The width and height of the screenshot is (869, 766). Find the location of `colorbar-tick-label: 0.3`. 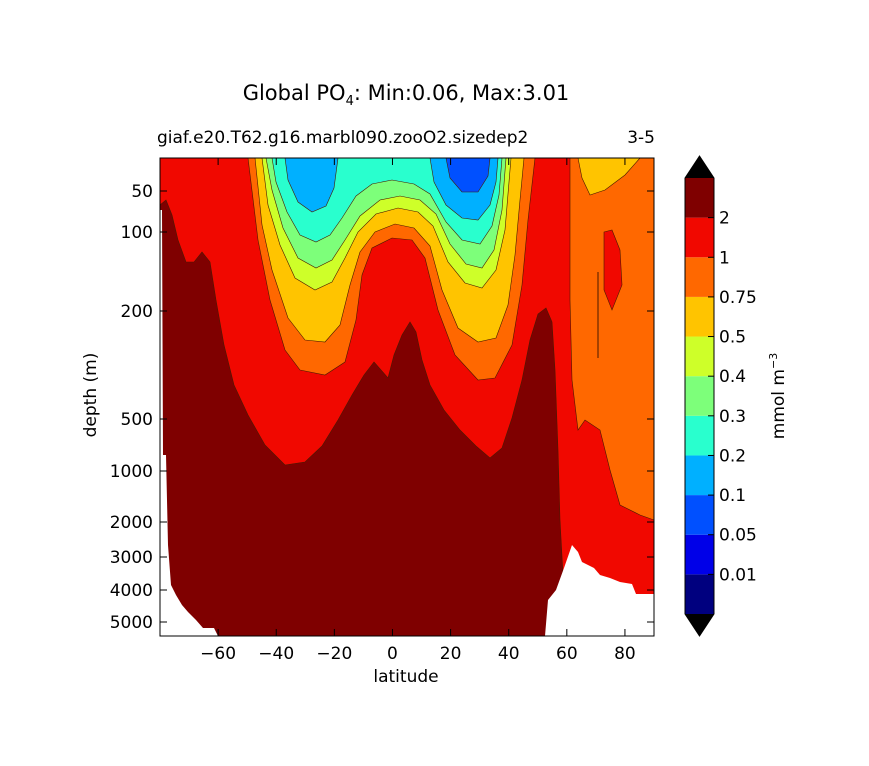

colorbar-tick-label: 0.3 is located at coordinates (732, 417).